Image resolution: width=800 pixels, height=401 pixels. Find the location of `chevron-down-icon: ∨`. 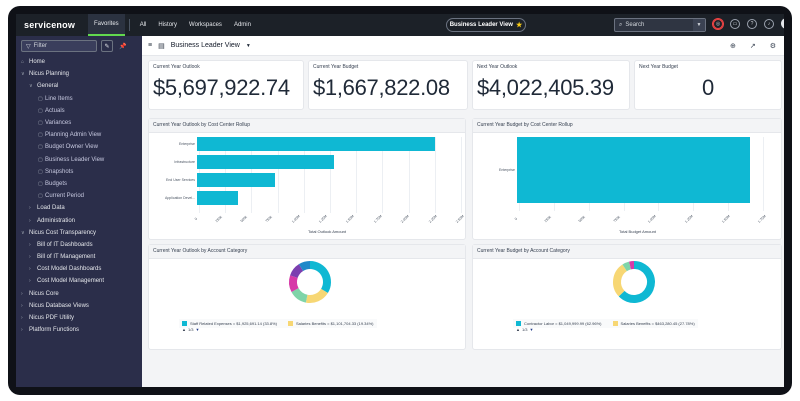

chevron-down-icon: ∨ is located at coordinates (23, 74).